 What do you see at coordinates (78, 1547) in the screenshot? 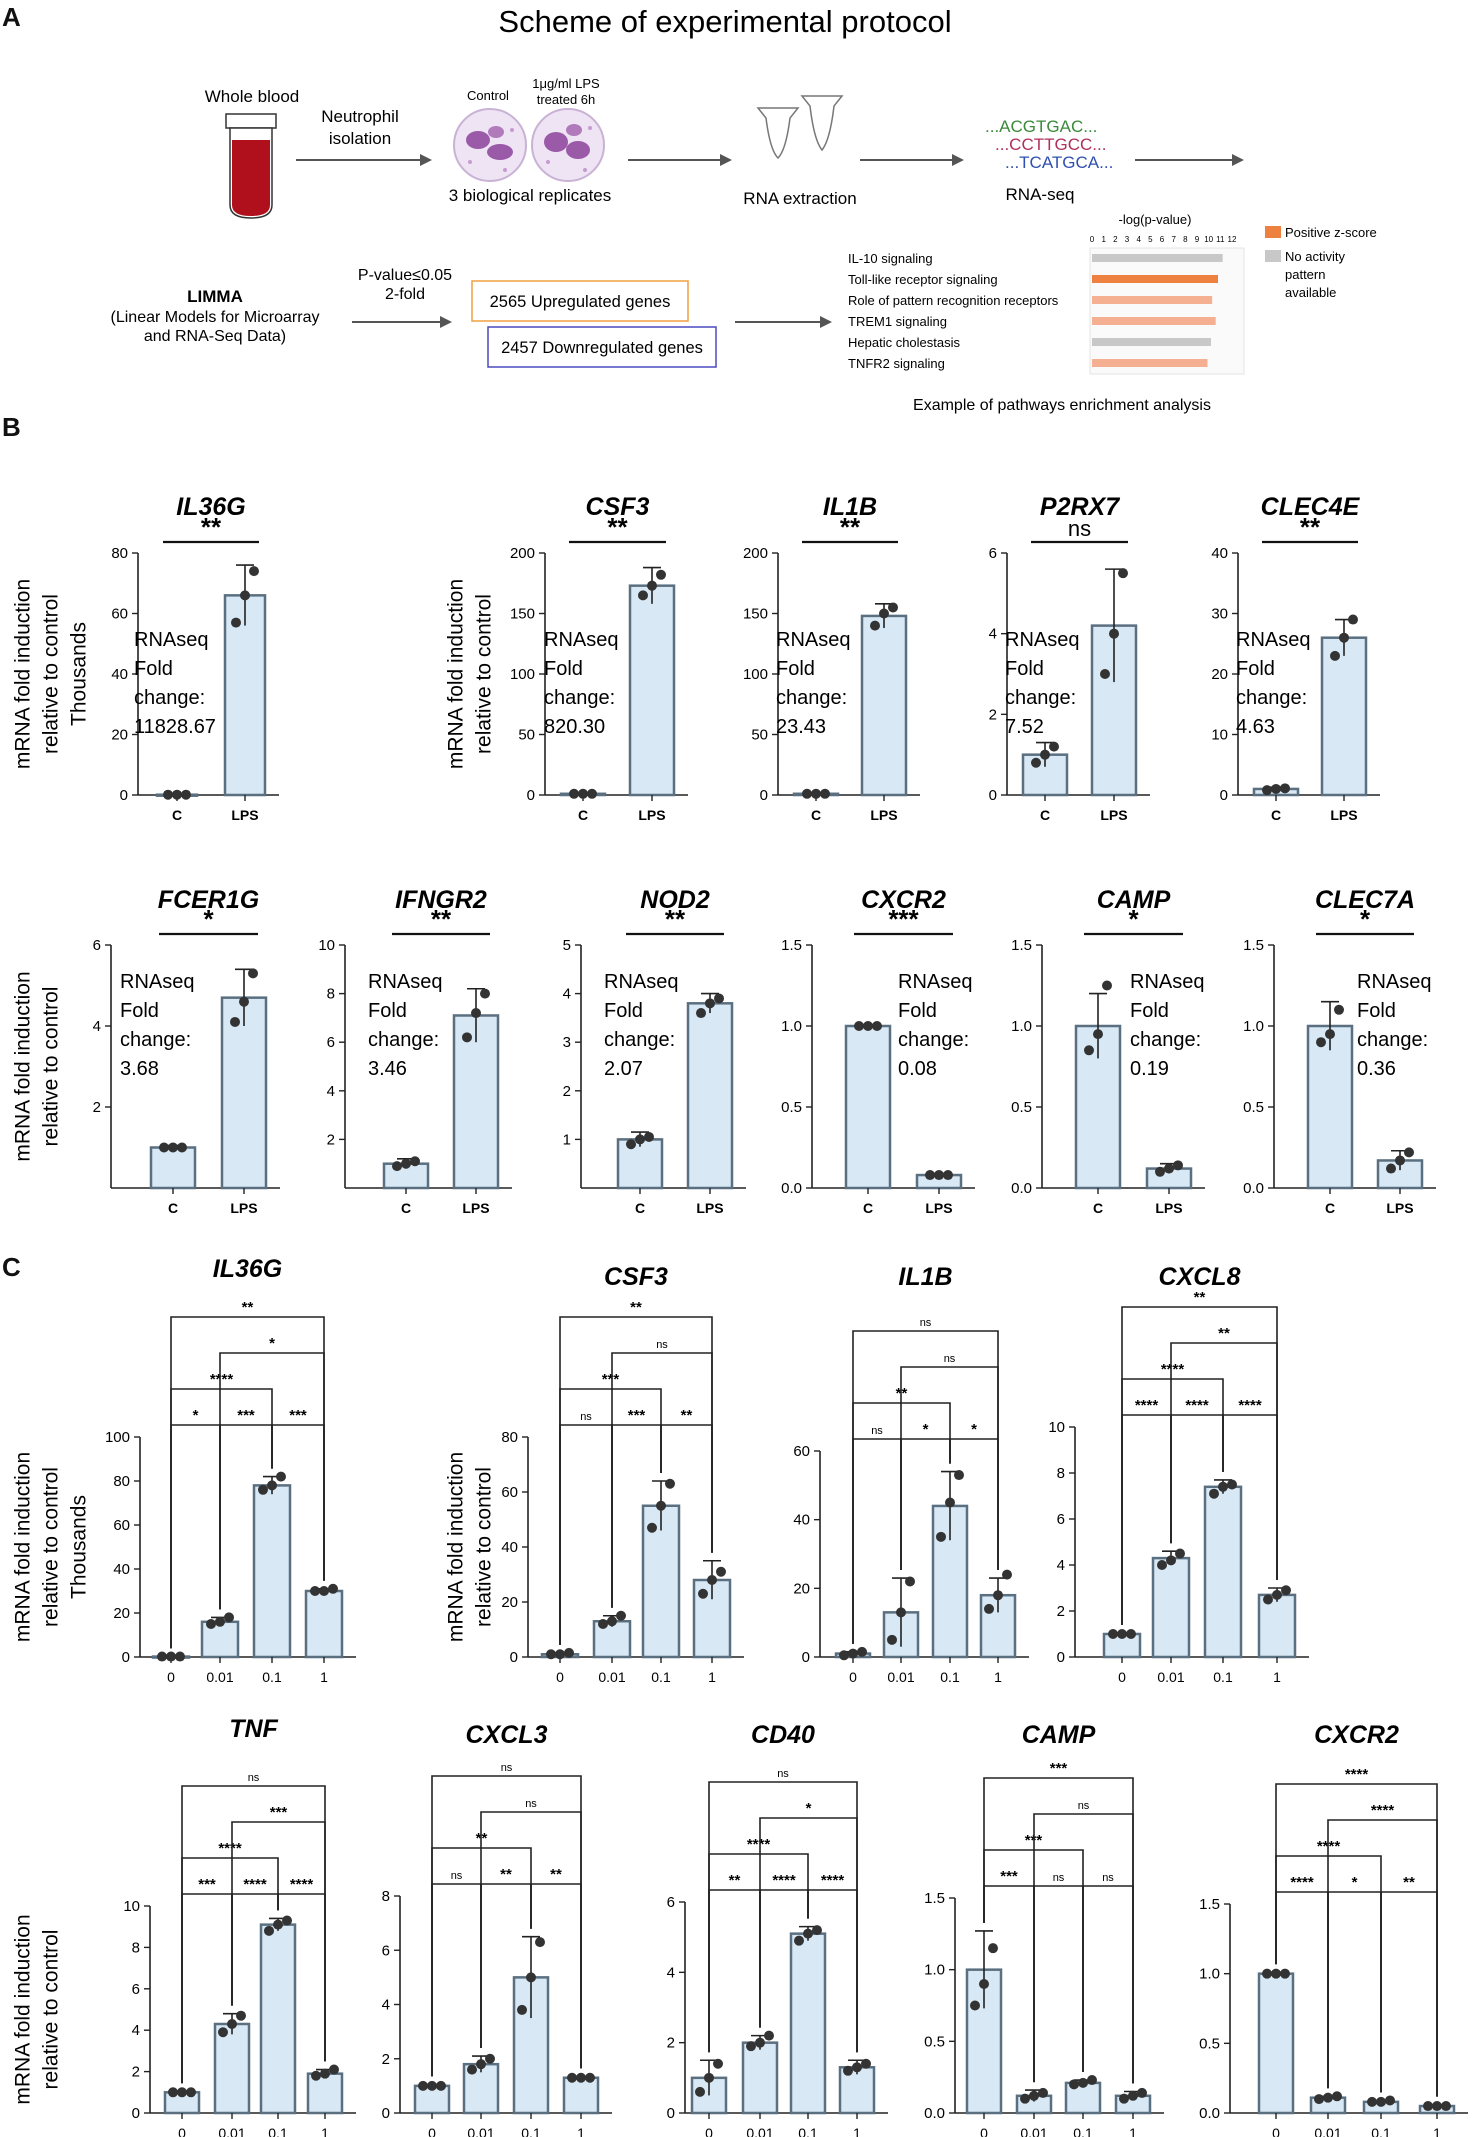
I see `y-axis-label: Thousands` at bounding box center [78, 1547].